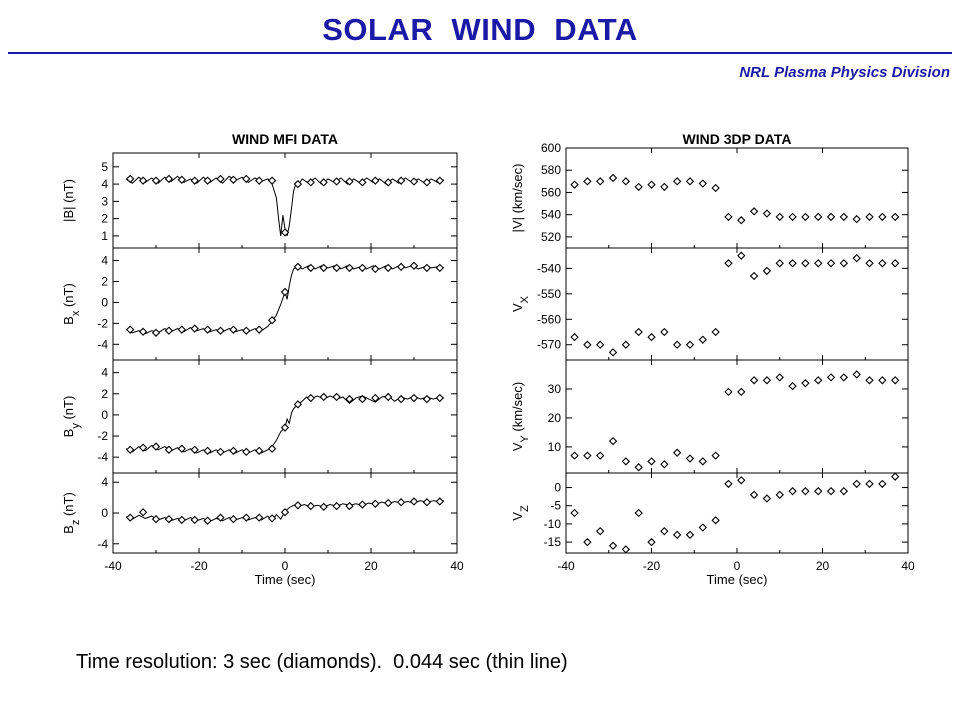 The height and width of the screenshot is (720, 960). Describe the element at coordinates (102, 344) in the screenshot. I see `y-tick-label: -4` at that location.